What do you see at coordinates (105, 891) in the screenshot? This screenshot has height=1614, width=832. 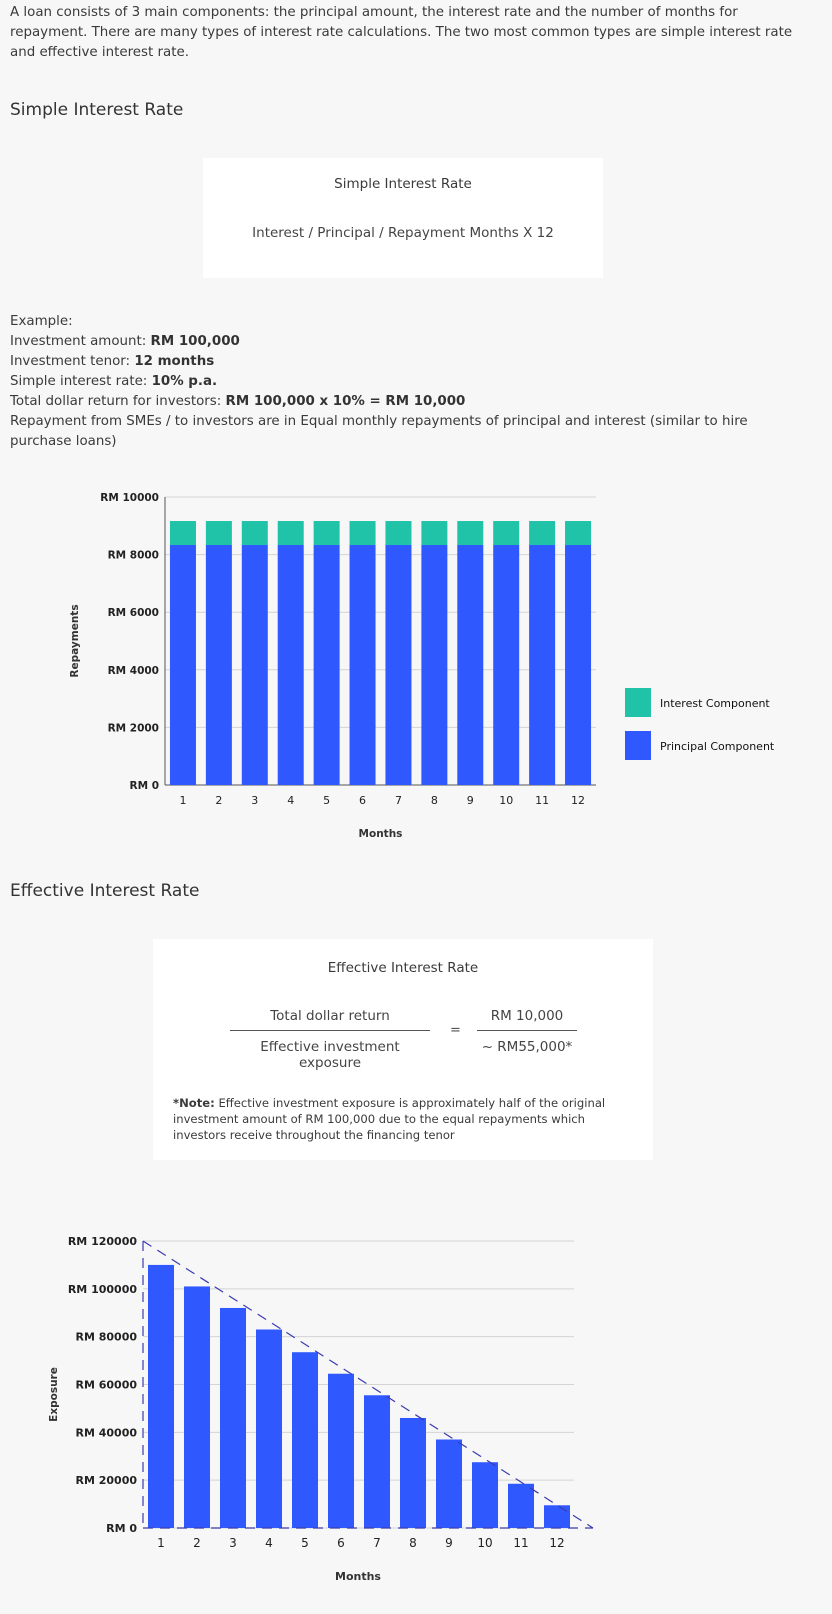 I see `effective-interest-heading: Effective Interest Rate` at bounding box center [105, 891].